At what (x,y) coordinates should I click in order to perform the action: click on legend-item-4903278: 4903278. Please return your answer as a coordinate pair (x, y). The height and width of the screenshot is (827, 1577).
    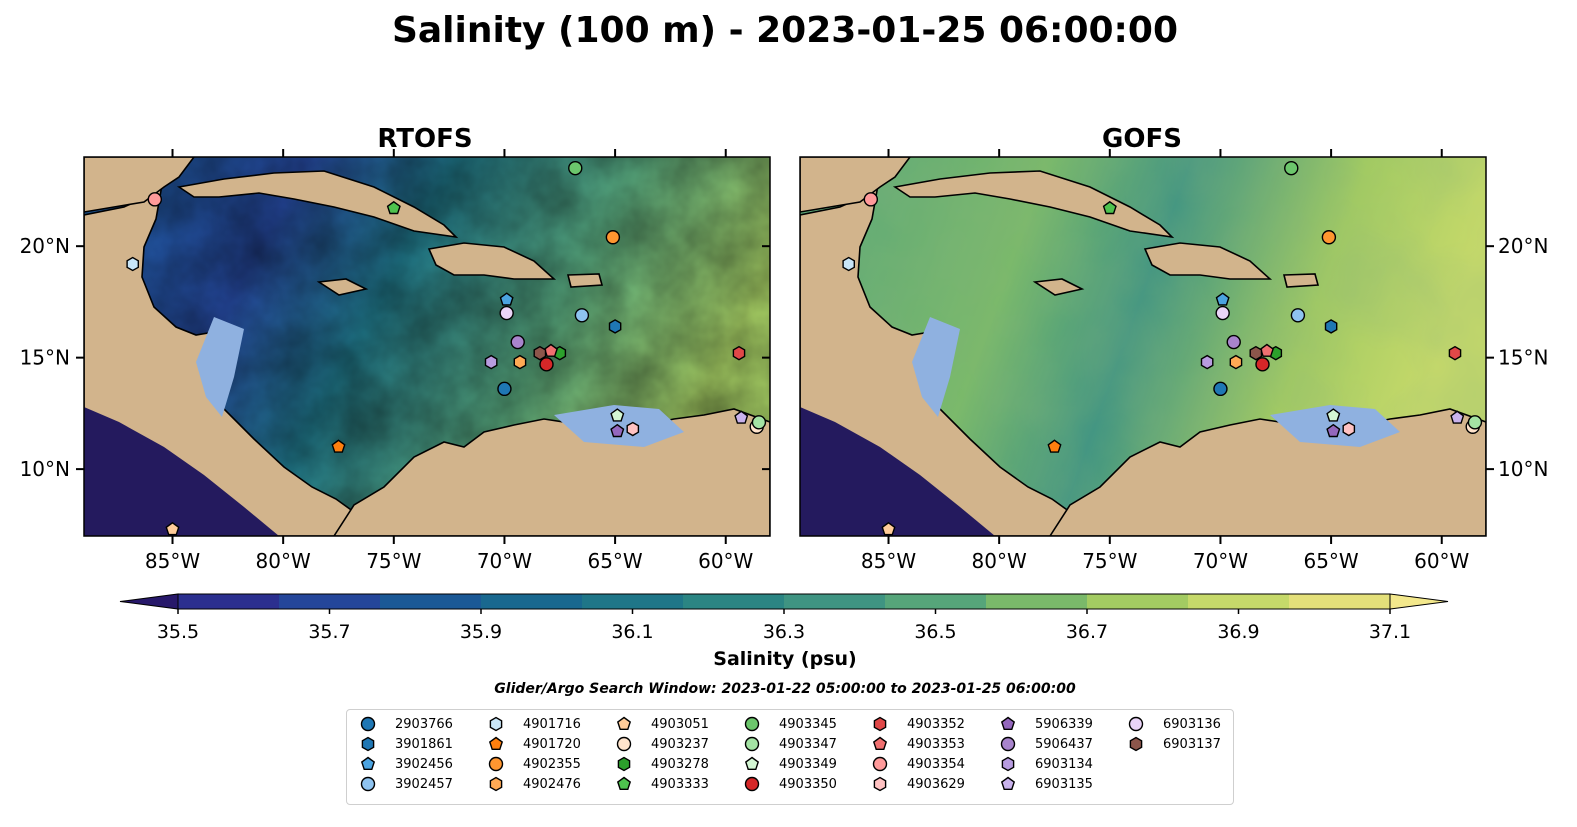
    Looking at the image, I should click on (661, 764).